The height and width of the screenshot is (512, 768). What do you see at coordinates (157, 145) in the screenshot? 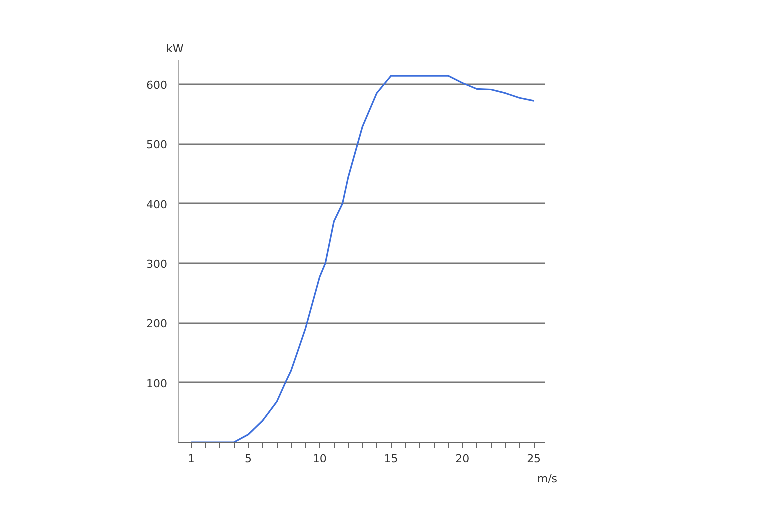
I see `y-tick-label: 500` at bounding box center [157, 145].